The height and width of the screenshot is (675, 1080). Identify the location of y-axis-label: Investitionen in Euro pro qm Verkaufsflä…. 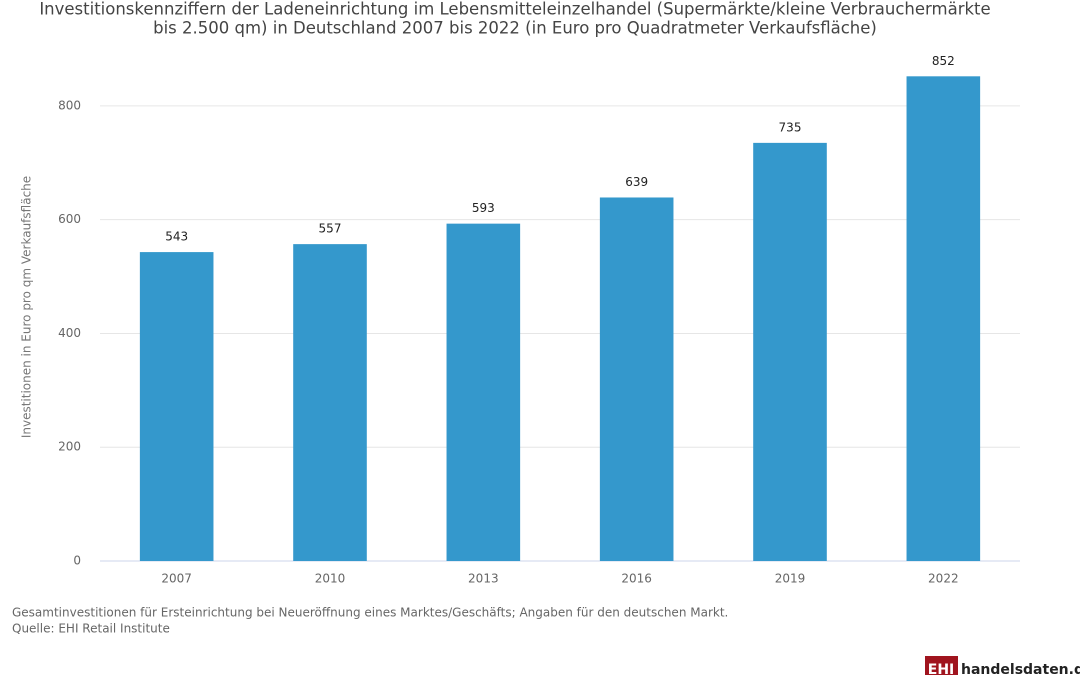
(27, 307).